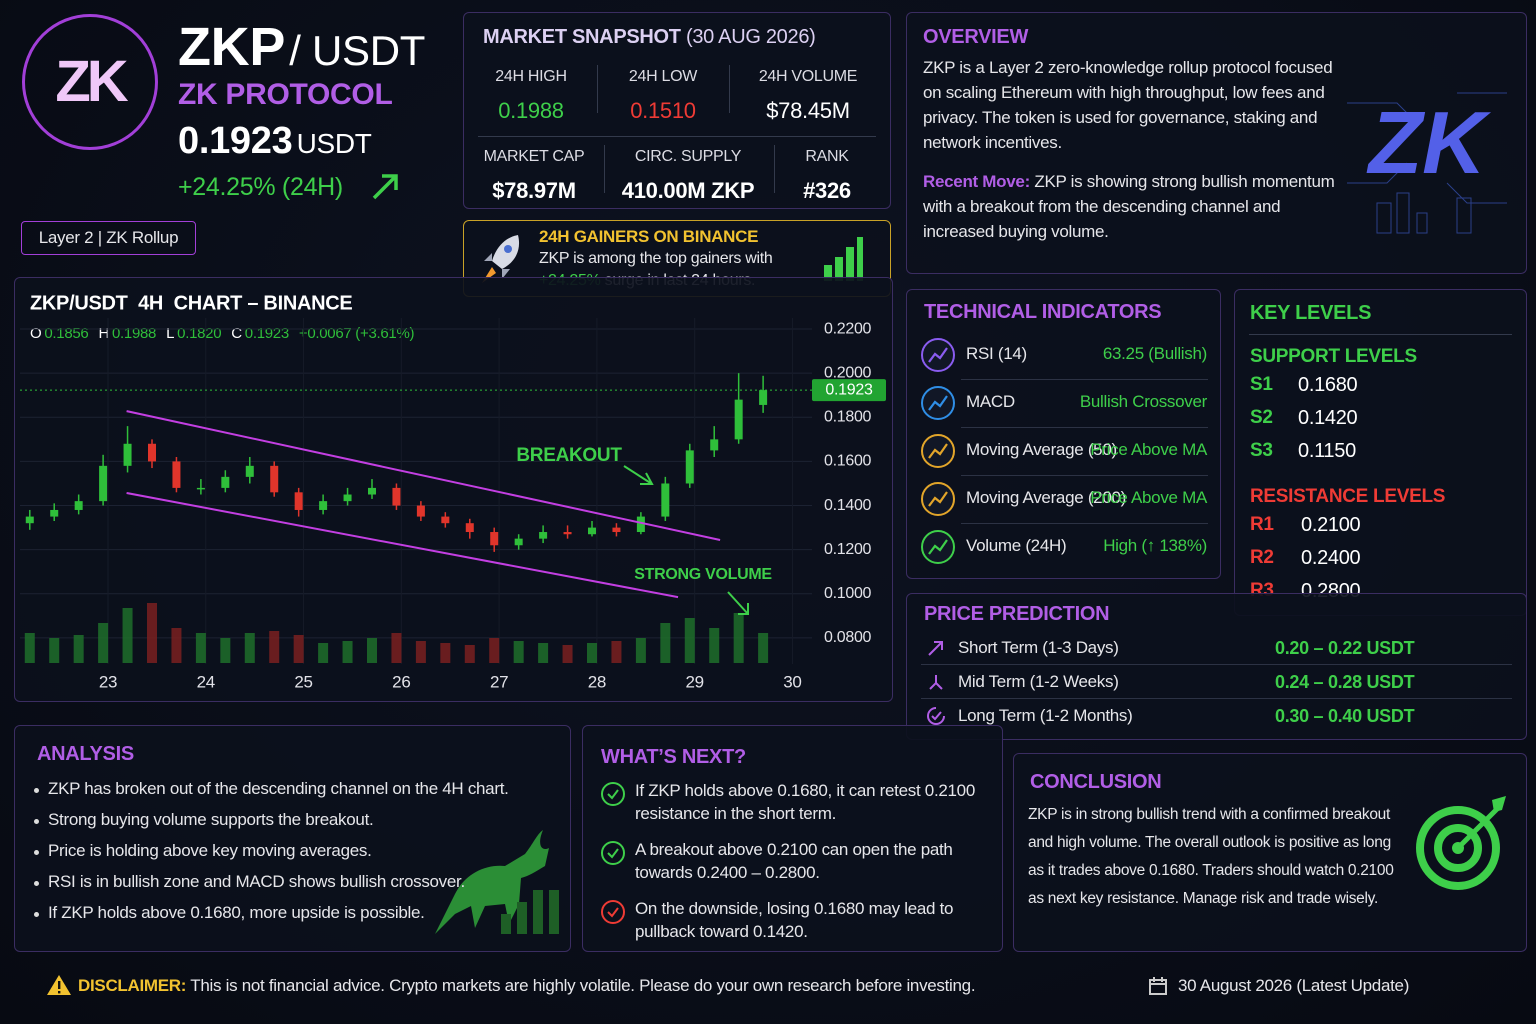 This screenshot has height=1024, width=1536. What do you see at coordinates (1262, 524) in the screenshot?
I see `level-key: R1` at bounding box center [1262, 524].